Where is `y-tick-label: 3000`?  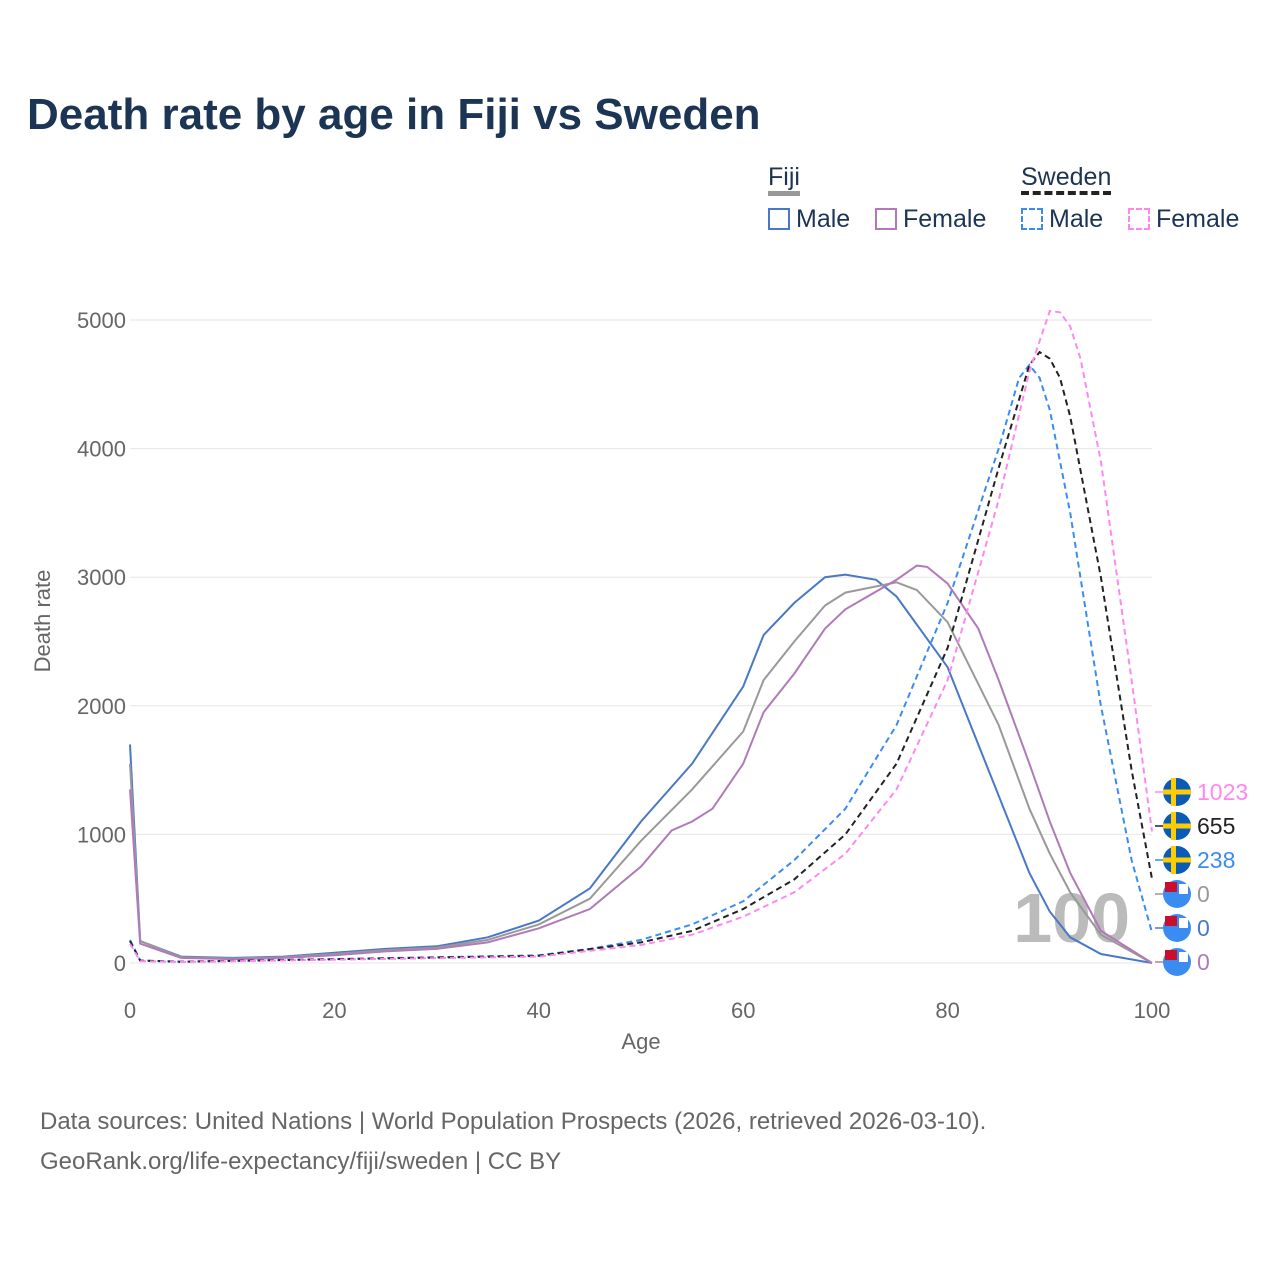 y-tick-label: 3000 is located at coordinates (101, 577).